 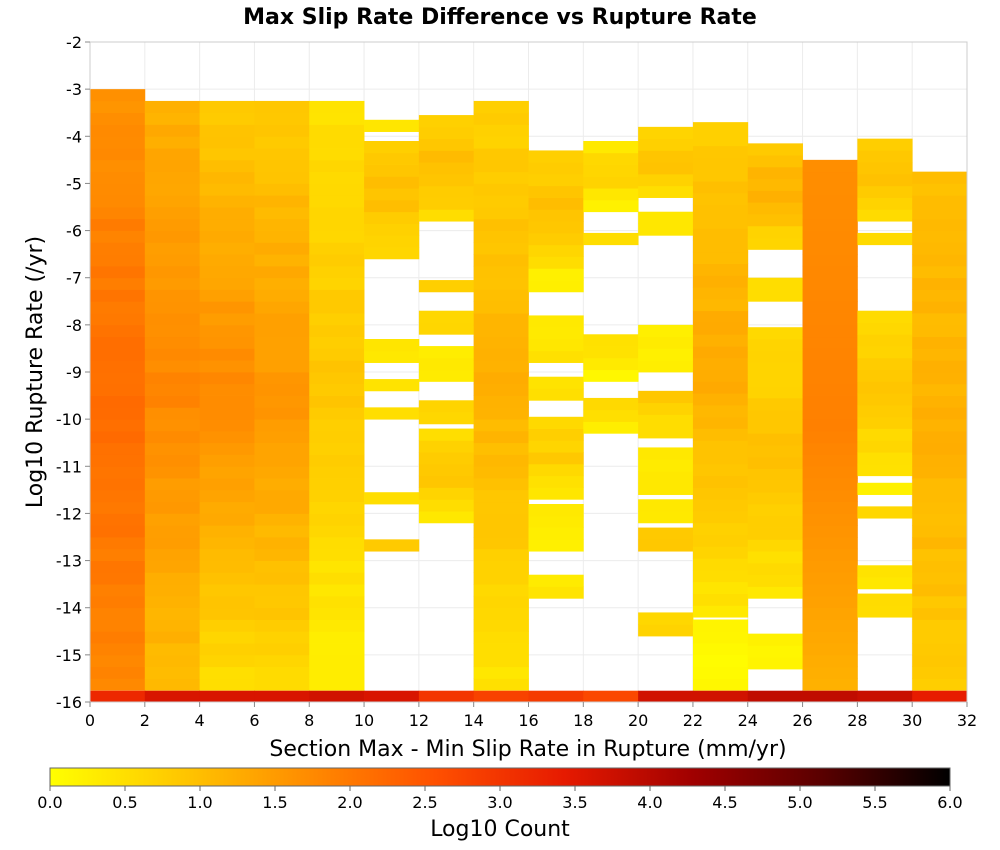 What do you see at coordinates (49, 802) in the screenshot?
I see `colorbar-tick-label: 0.0` at bounding box center [49, 802].